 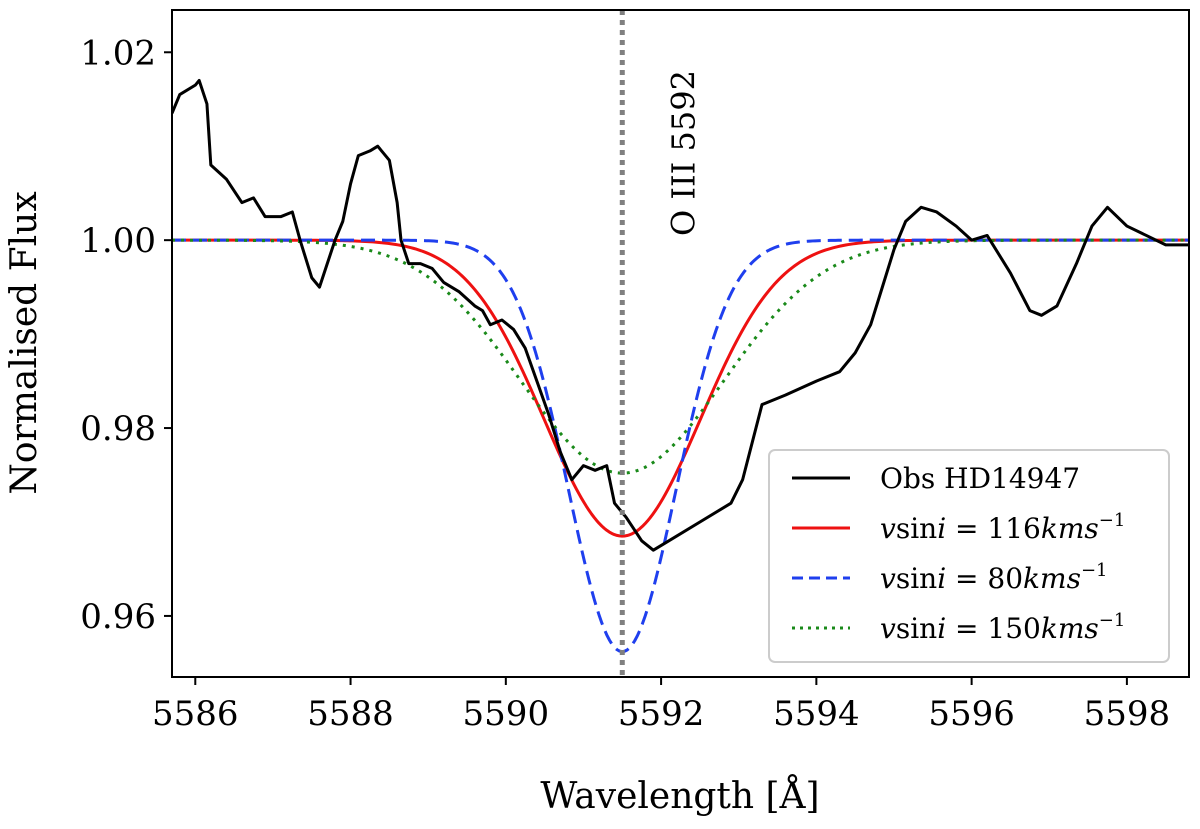 I want to click on x-tick-label: 5596, so click(x=971, y=714).